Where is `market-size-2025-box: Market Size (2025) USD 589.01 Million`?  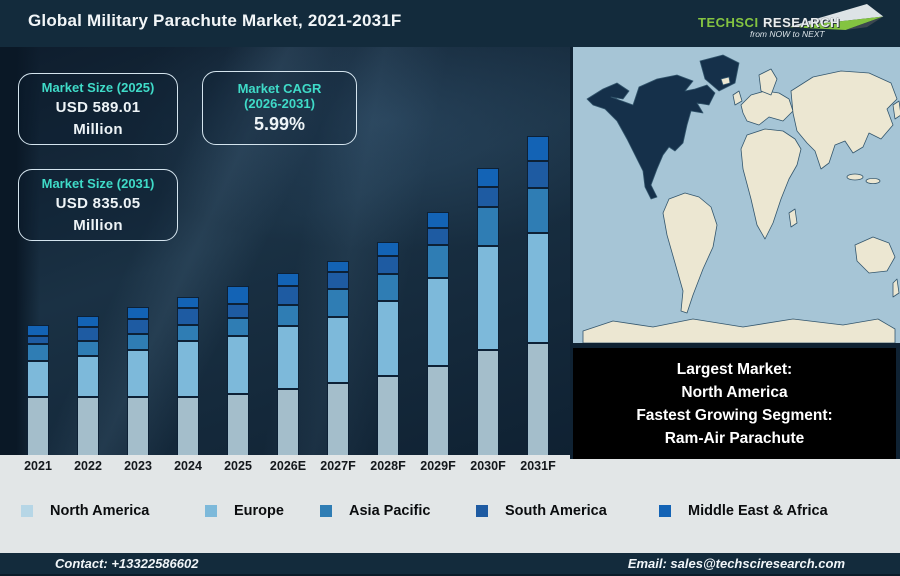 market-size-2025-box: Market Size (2025) USD 589.01 Million is located at coordinates (98, 109).